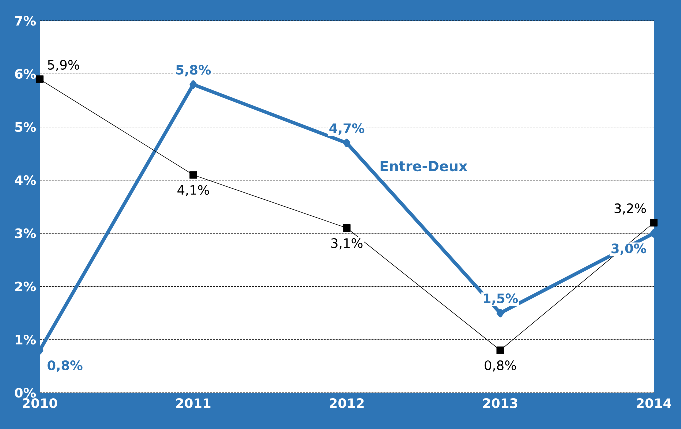 This screenshot has height=429, width=681. What do you see at coordinates (347, 244) in the screenshot?
I see `data-label: 3,1%` at bounding box center [347, 244].